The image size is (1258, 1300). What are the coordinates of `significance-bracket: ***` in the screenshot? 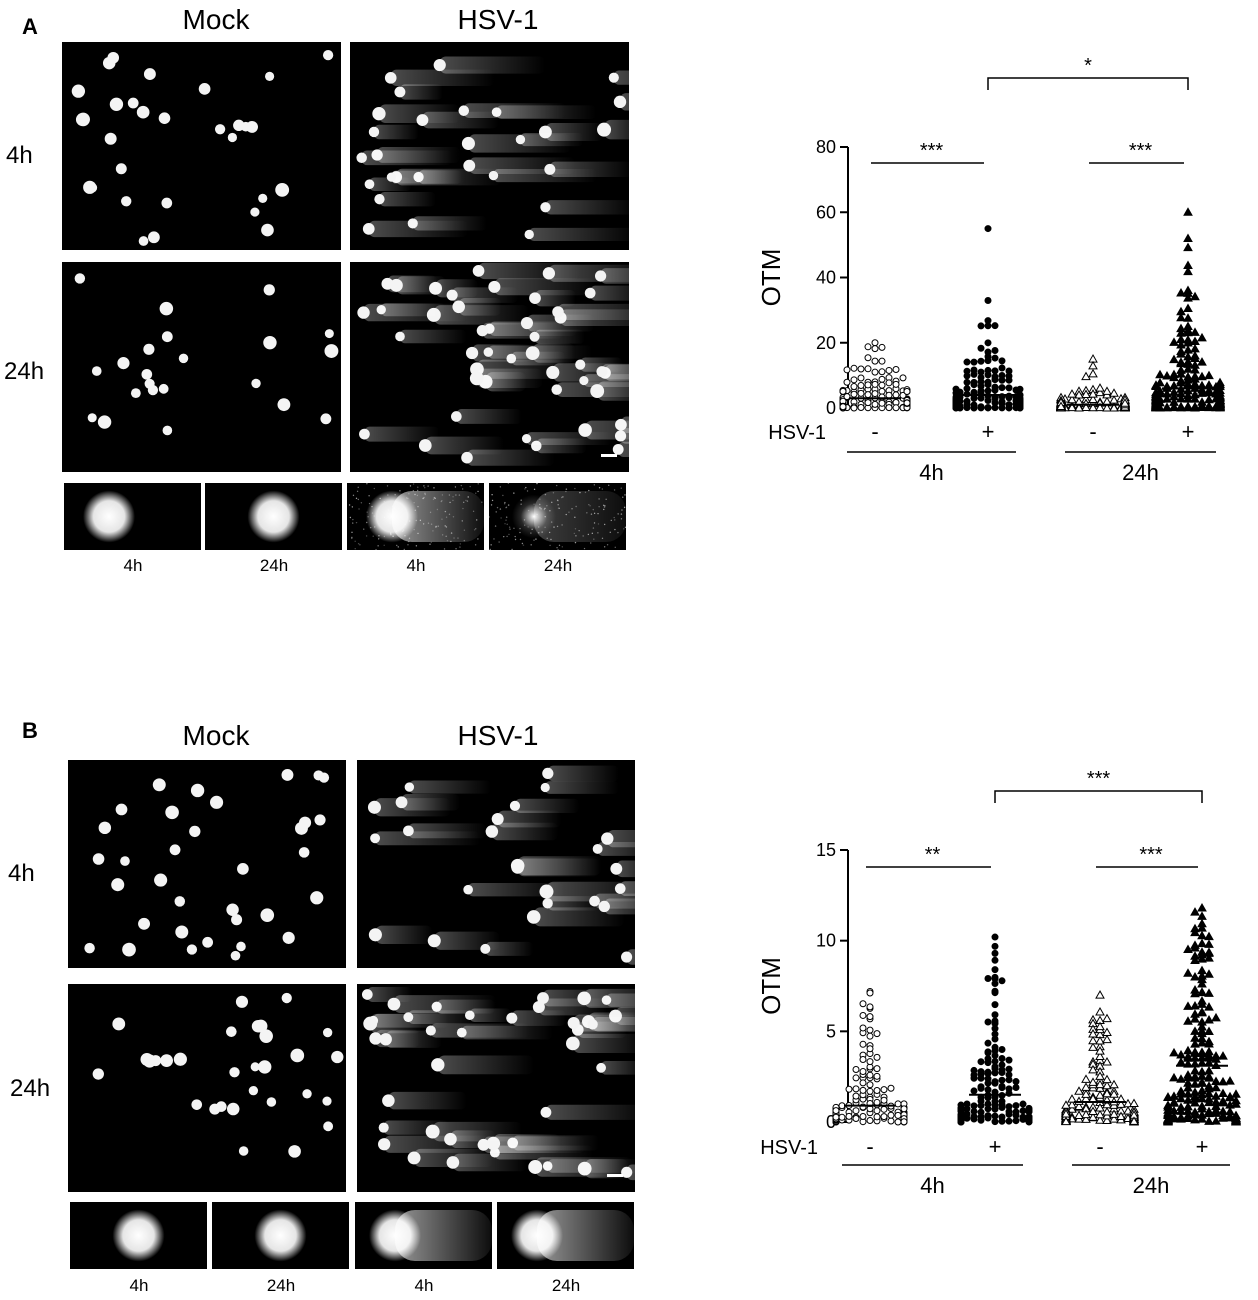 It's located at (1098, 785).